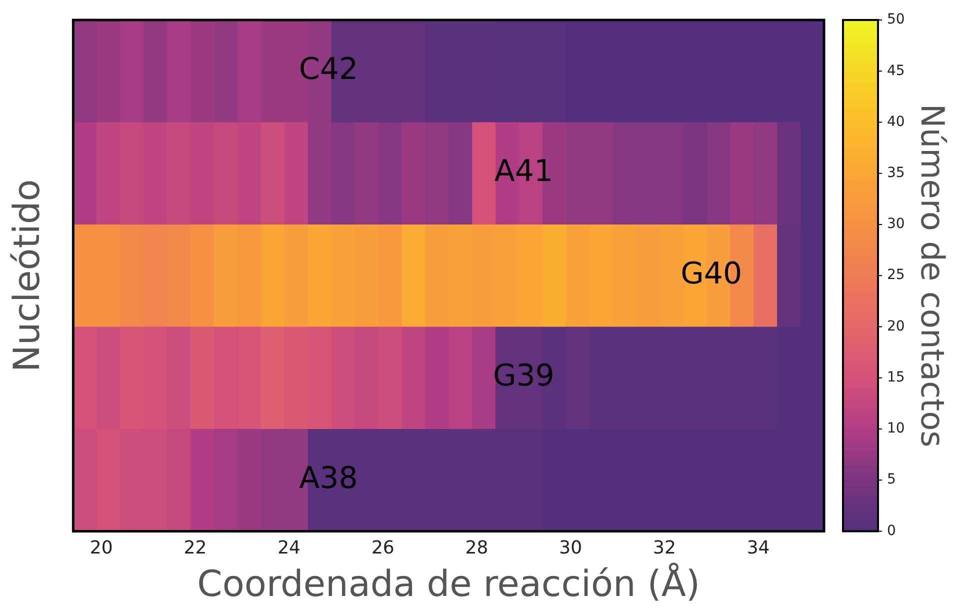 This screenshot has width=966, height=608. What do you see at coordinates (896, 70) in the screenshot?
I see `color-bar-label: 45` at bounding box center [896, 70].